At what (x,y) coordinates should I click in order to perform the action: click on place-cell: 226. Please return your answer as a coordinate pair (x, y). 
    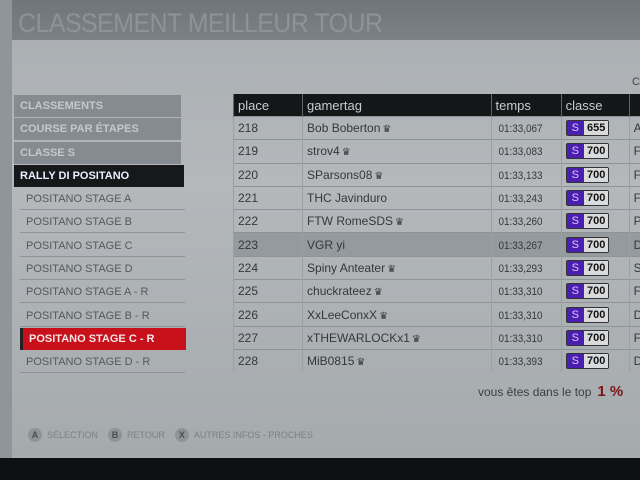
    Looking at the image, I should click on (267, 314).